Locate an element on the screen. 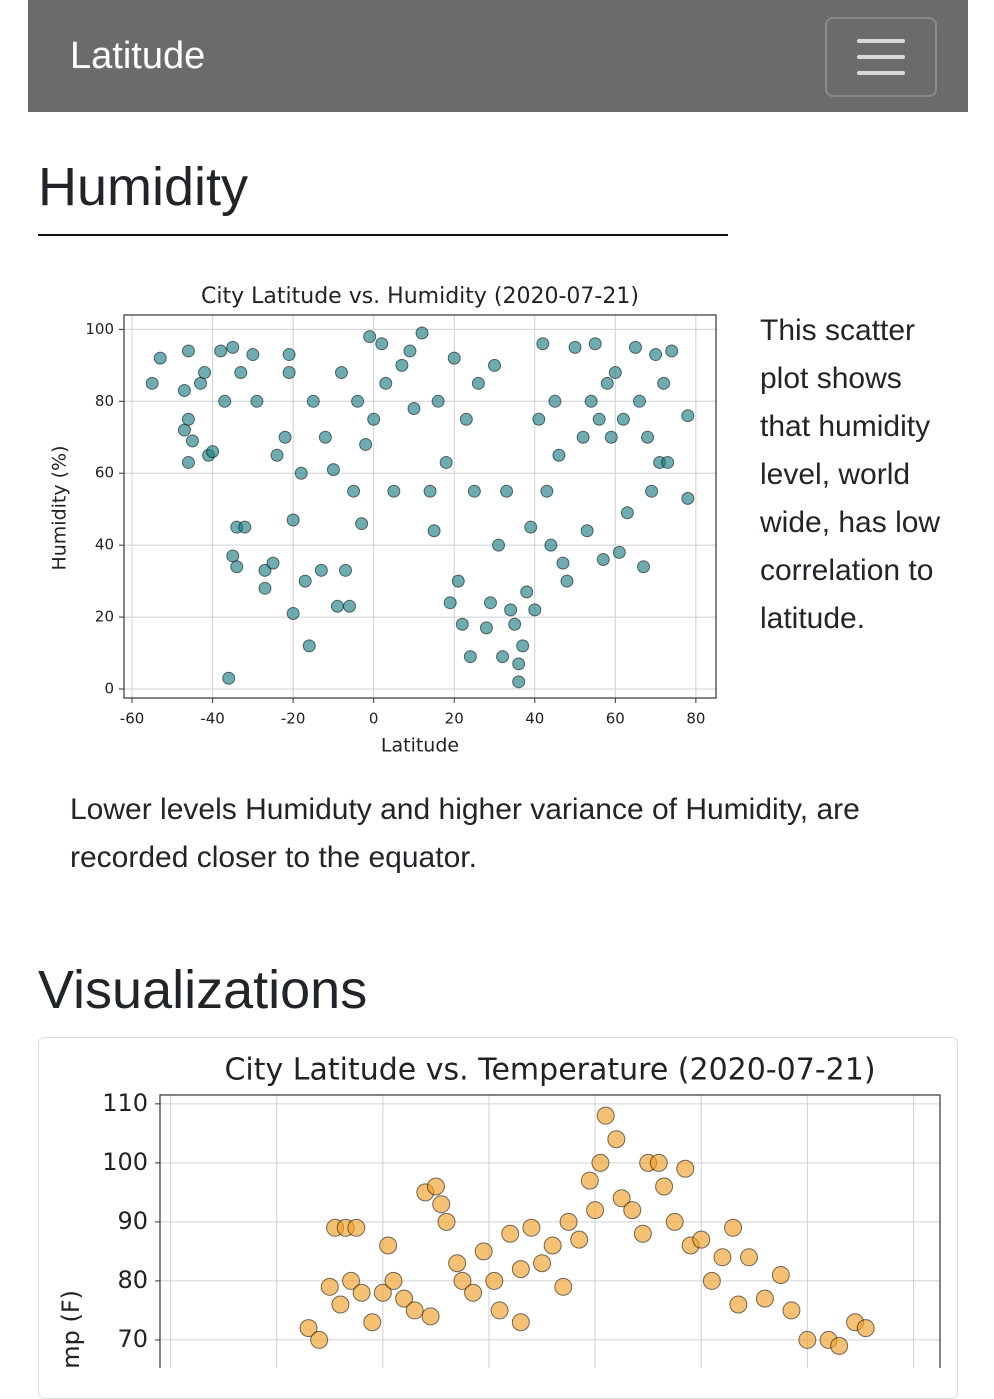 This screenshot has height=1399, width=994. navbar-toggler is located at coordinates (881, 57).